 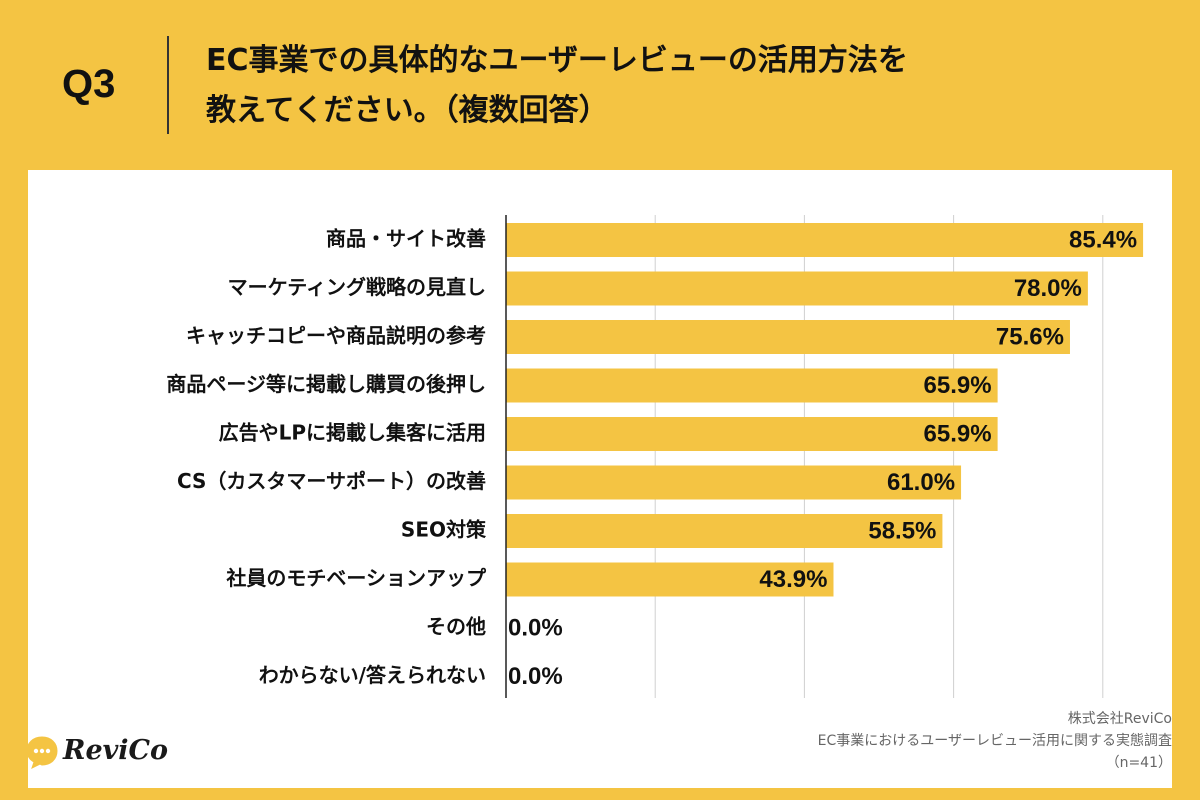 I want to click on category-label: CS（カスタマーサポート）の改善, so click(x=331, y=481).